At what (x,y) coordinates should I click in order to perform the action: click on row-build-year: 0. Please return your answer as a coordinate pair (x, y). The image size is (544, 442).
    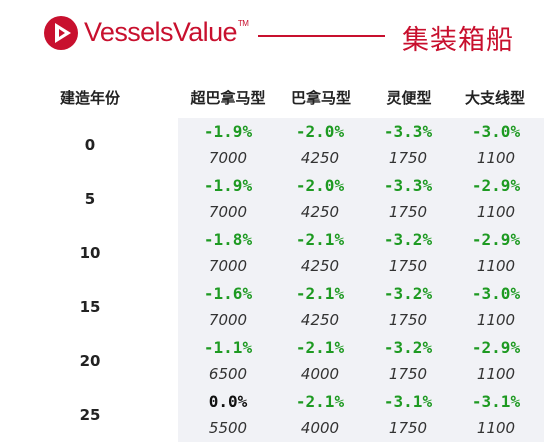
    Looking at the image, I should click on (90, 145).